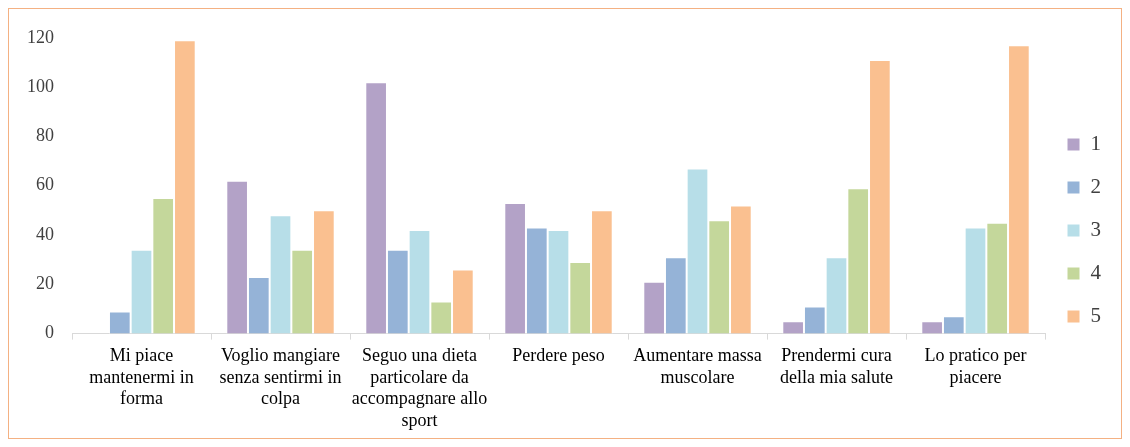 Image resolution: width=1130 pixels, height=447 pixels. I want to click on legend-label: 3, so click(1095, 229).